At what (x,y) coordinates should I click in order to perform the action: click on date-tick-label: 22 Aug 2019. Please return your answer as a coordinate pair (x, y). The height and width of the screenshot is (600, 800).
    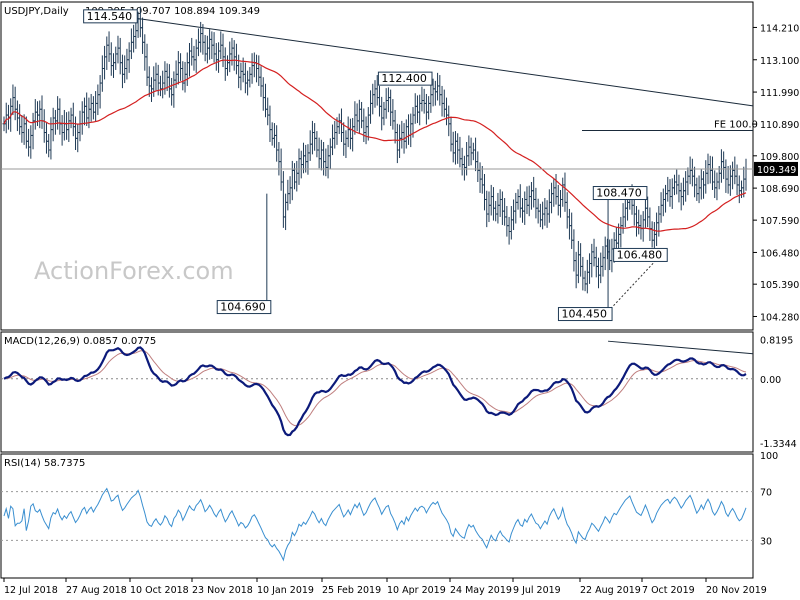
    Looking at the image, I should click on (610, 590).